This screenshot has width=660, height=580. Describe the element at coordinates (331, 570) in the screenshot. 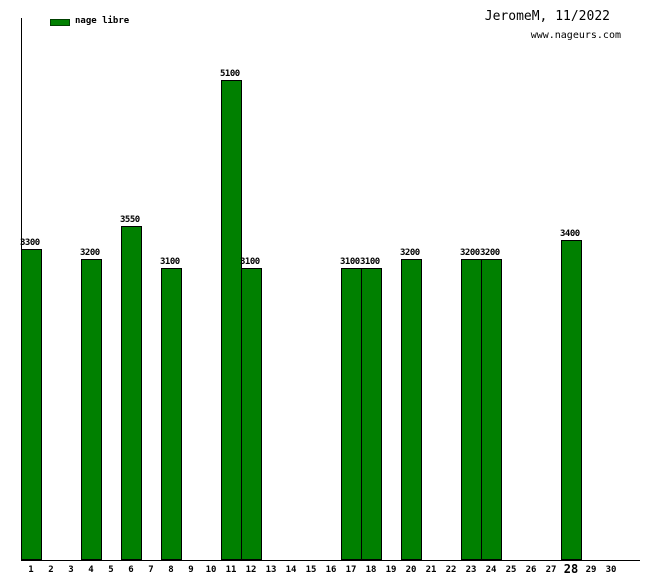

I see `x-tick-label-16: 16` at that location.